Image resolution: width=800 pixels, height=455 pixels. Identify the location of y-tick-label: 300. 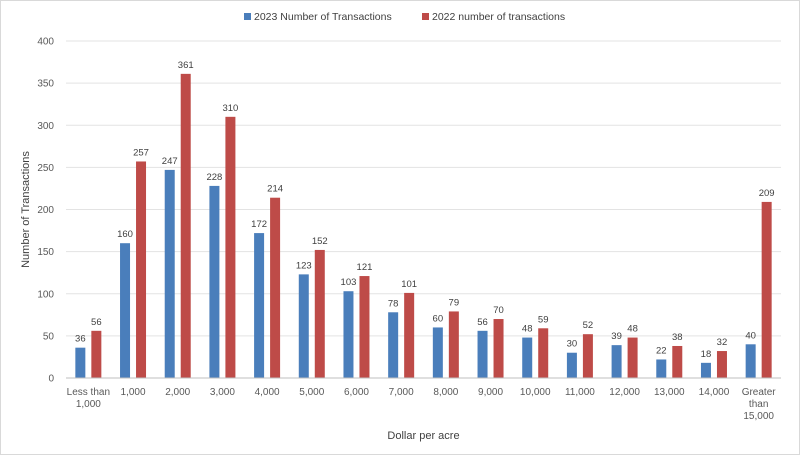
(45, 126).